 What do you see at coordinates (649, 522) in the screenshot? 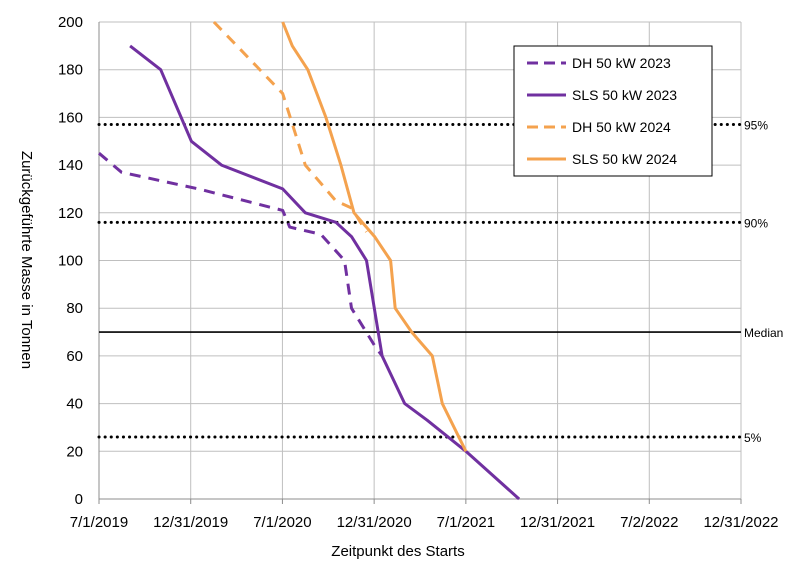
I see `x-tick-label: 7/2/2022` at bounding box center [649, 522].